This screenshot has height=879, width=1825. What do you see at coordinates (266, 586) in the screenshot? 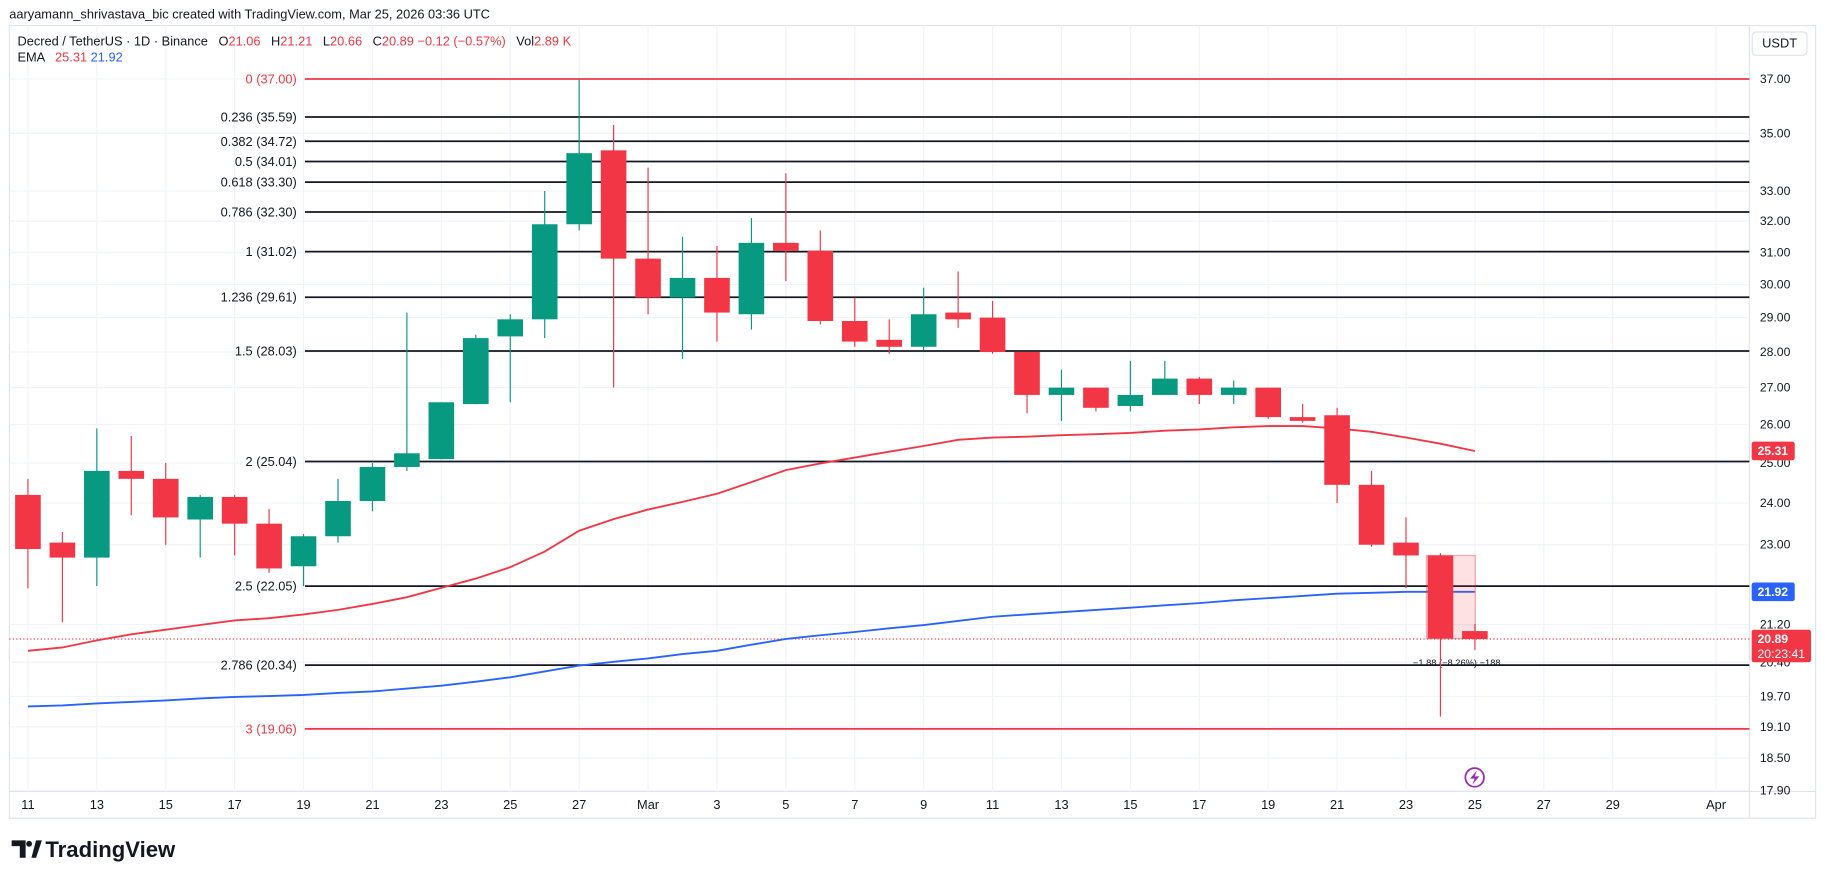
I see `fib-label: 2.5 (22.05)` at bounding box center [266, 586].